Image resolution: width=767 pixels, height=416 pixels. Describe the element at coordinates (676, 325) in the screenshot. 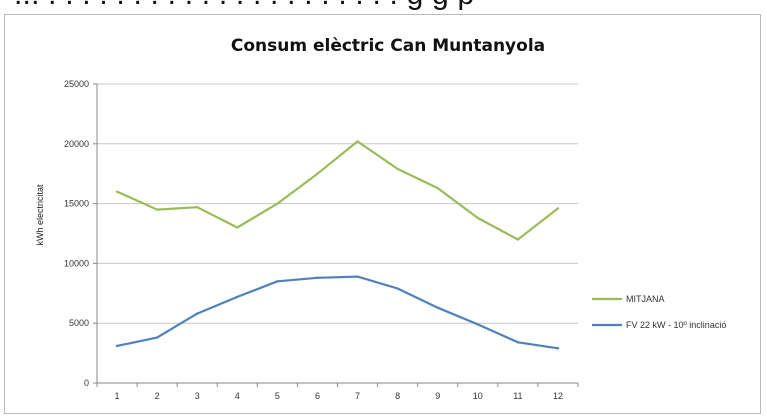

I see `legend-label-2: FV 22 kW - 10º inclinació` at that location.